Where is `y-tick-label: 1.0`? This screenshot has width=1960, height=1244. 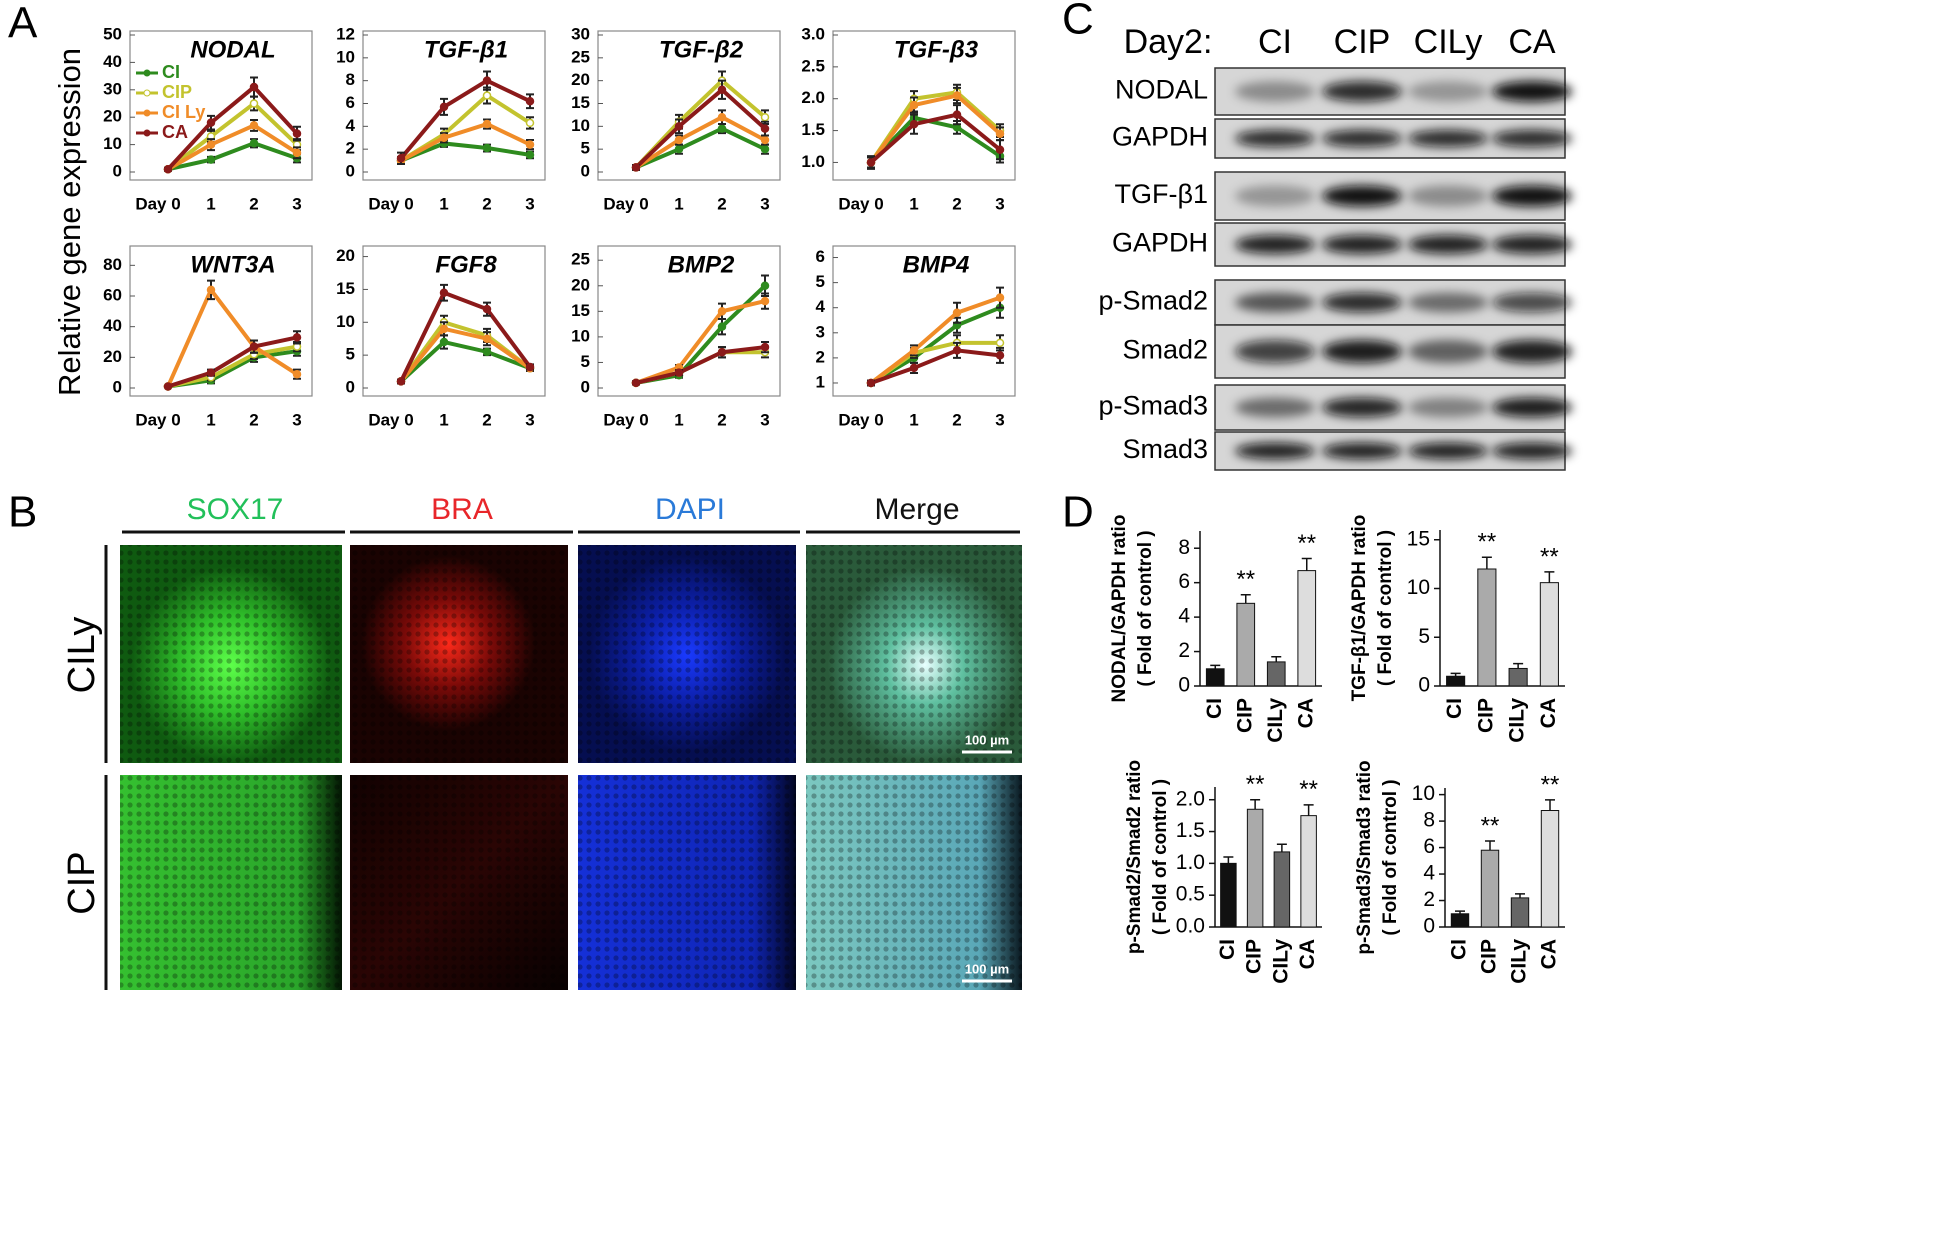
y-tick-label: 1.0 is located at coordinates (813, 161).